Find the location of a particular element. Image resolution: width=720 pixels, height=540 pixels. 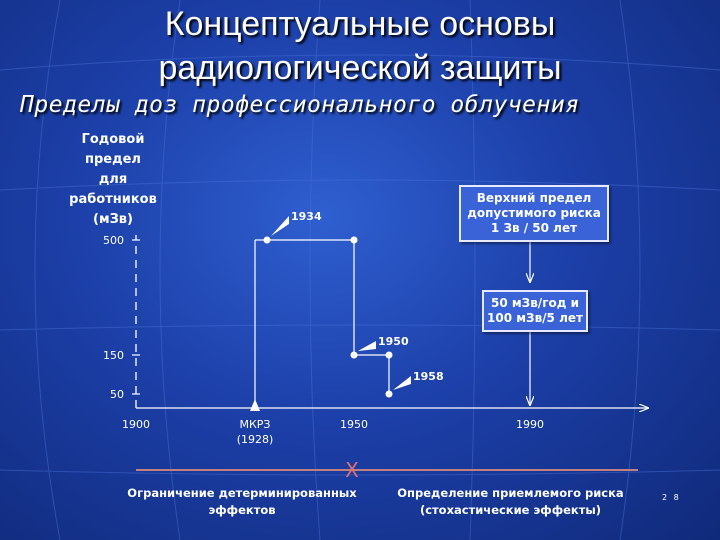

x-tick-label: 1990 is located at coordinates (530, 424).